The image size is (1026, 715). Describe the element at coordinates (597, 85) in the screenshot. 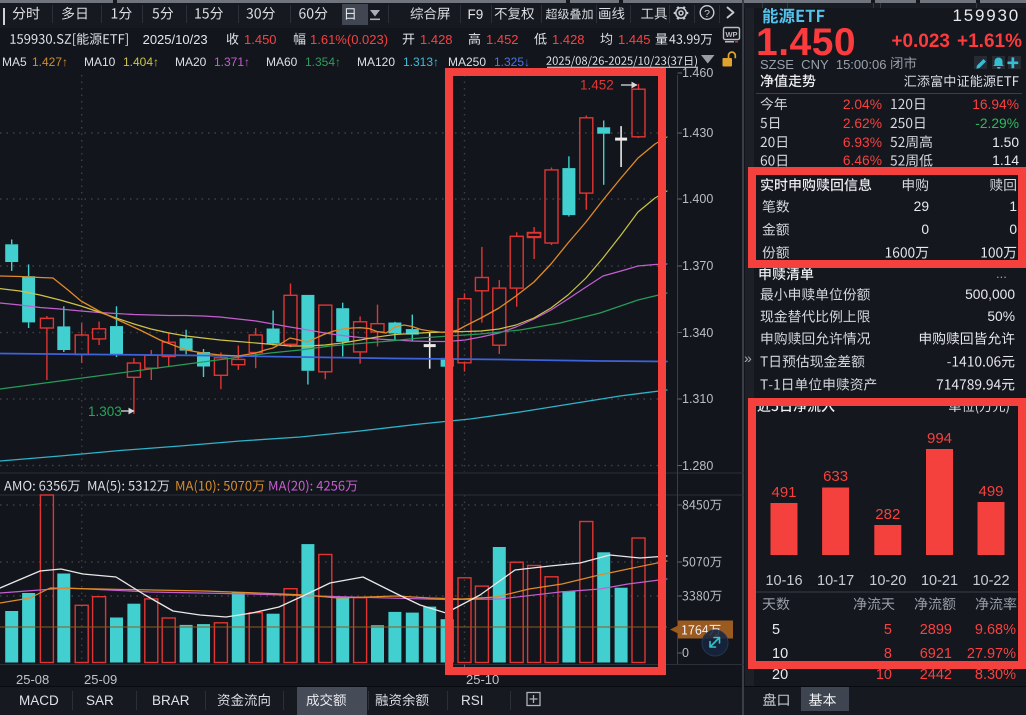

I see `svg-text: 1.452` at that location.